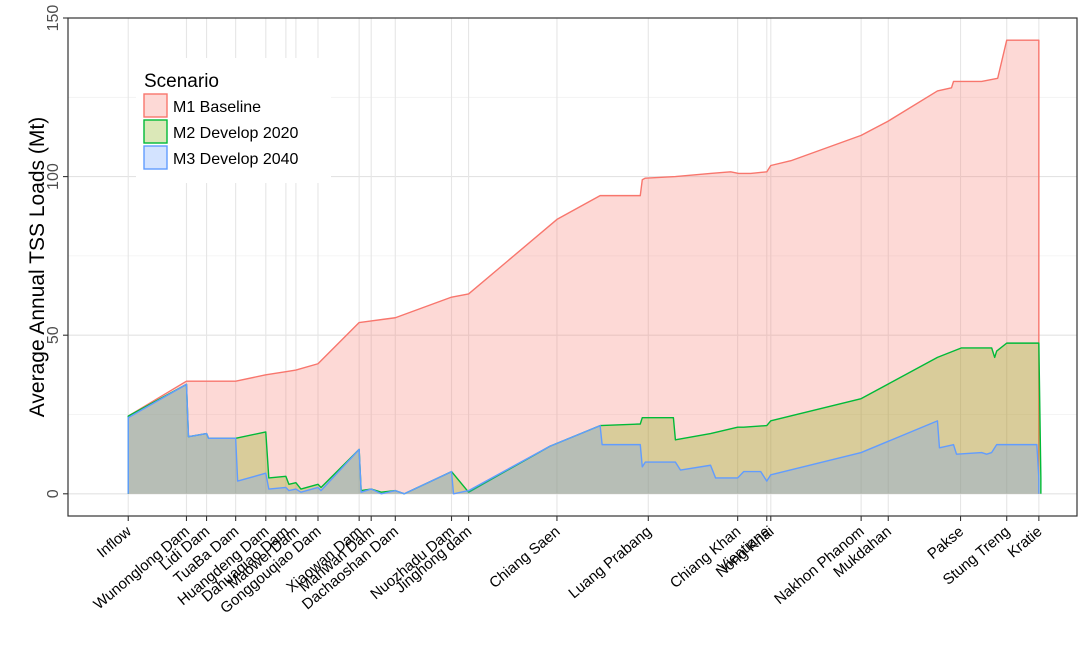 This screenshot has height=661, width=1087. What do you see at coordinates (181, 81) in the screenshot?
I see `legend-title: Scenario` at bounding box center [181, 81].